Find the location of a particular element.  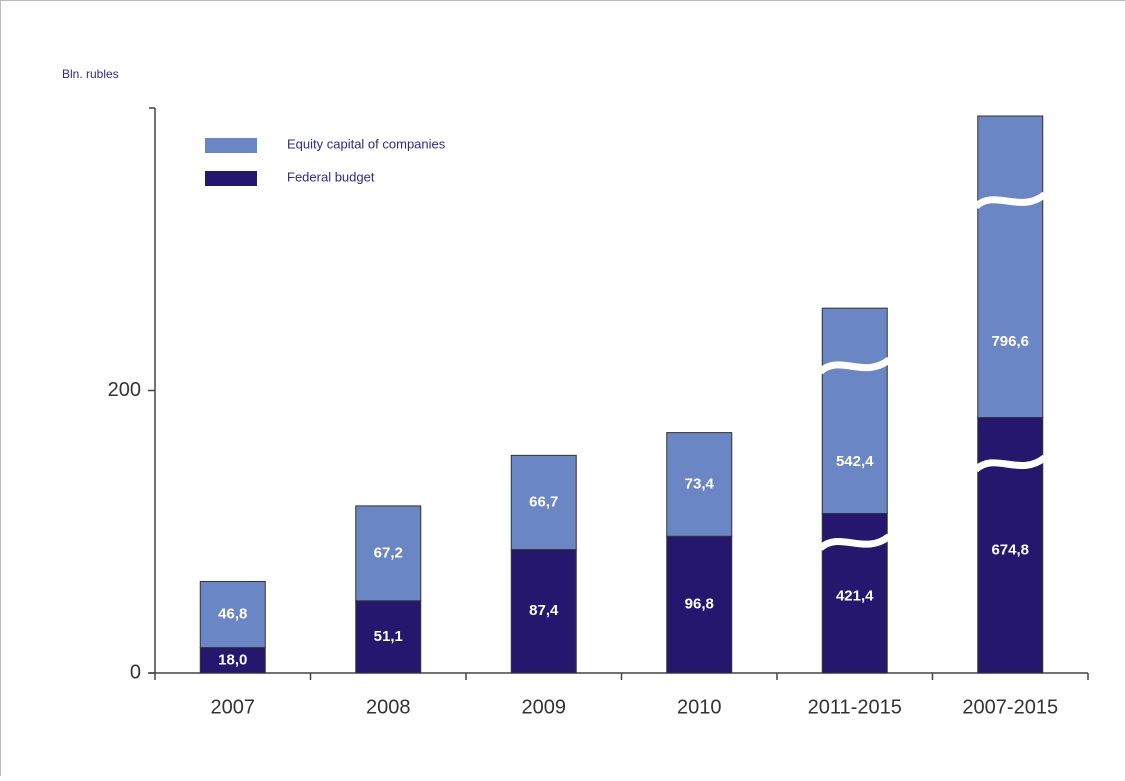

data-label: 73,4 is located at coordinates (700, 483).